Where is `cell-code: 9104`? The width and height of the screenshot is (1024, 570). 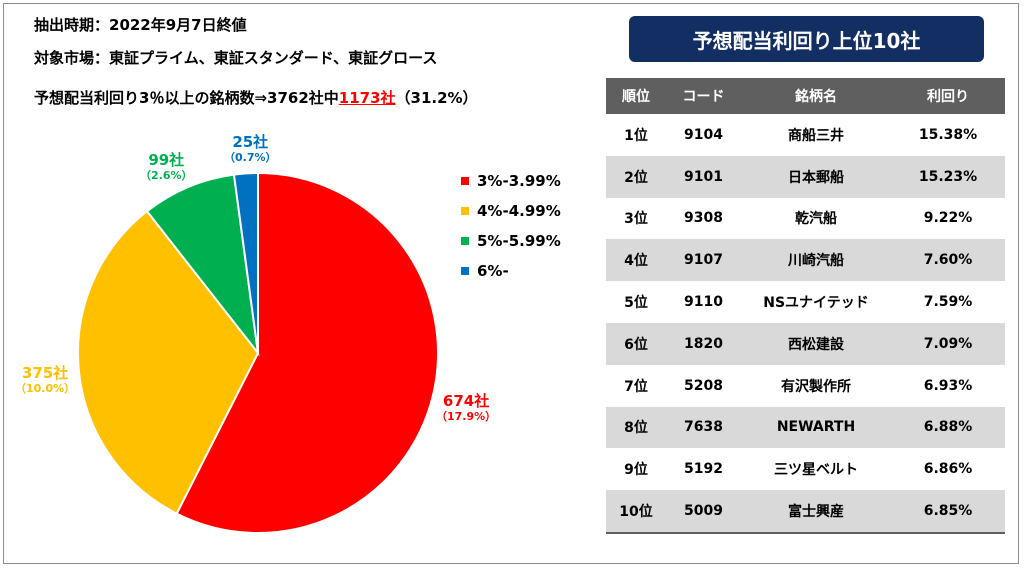 cell-code: 9104 is located at coordinates (703, 135).